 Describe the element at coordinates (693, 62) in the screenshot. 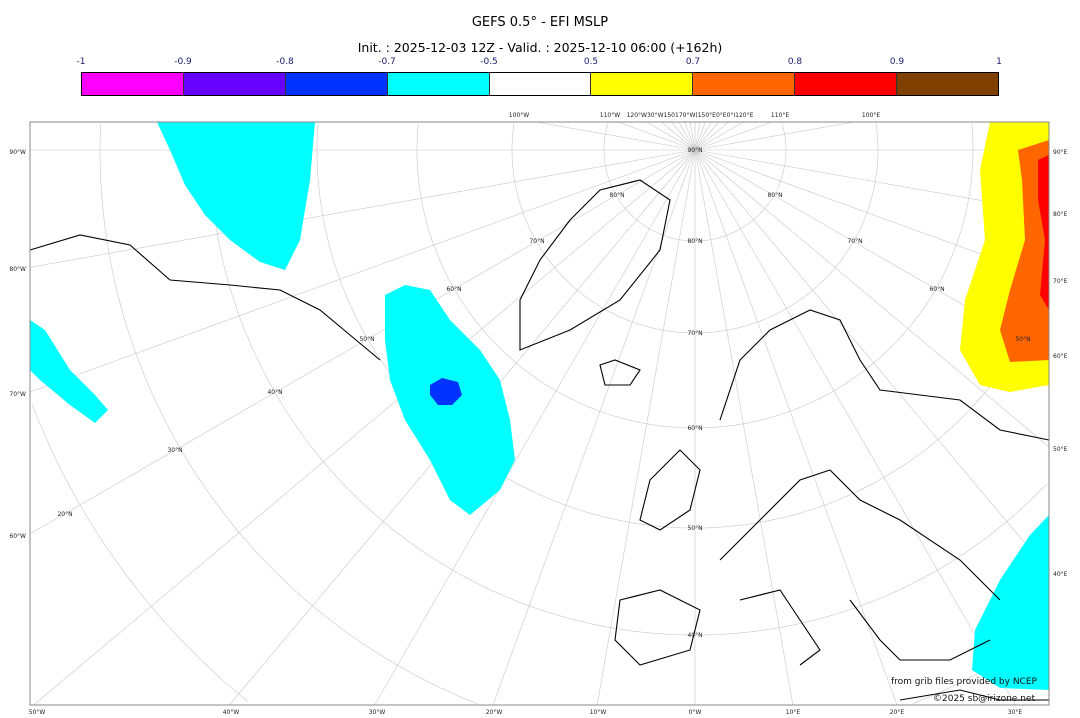

I see `colorbar-tick: 0.7` at that location.